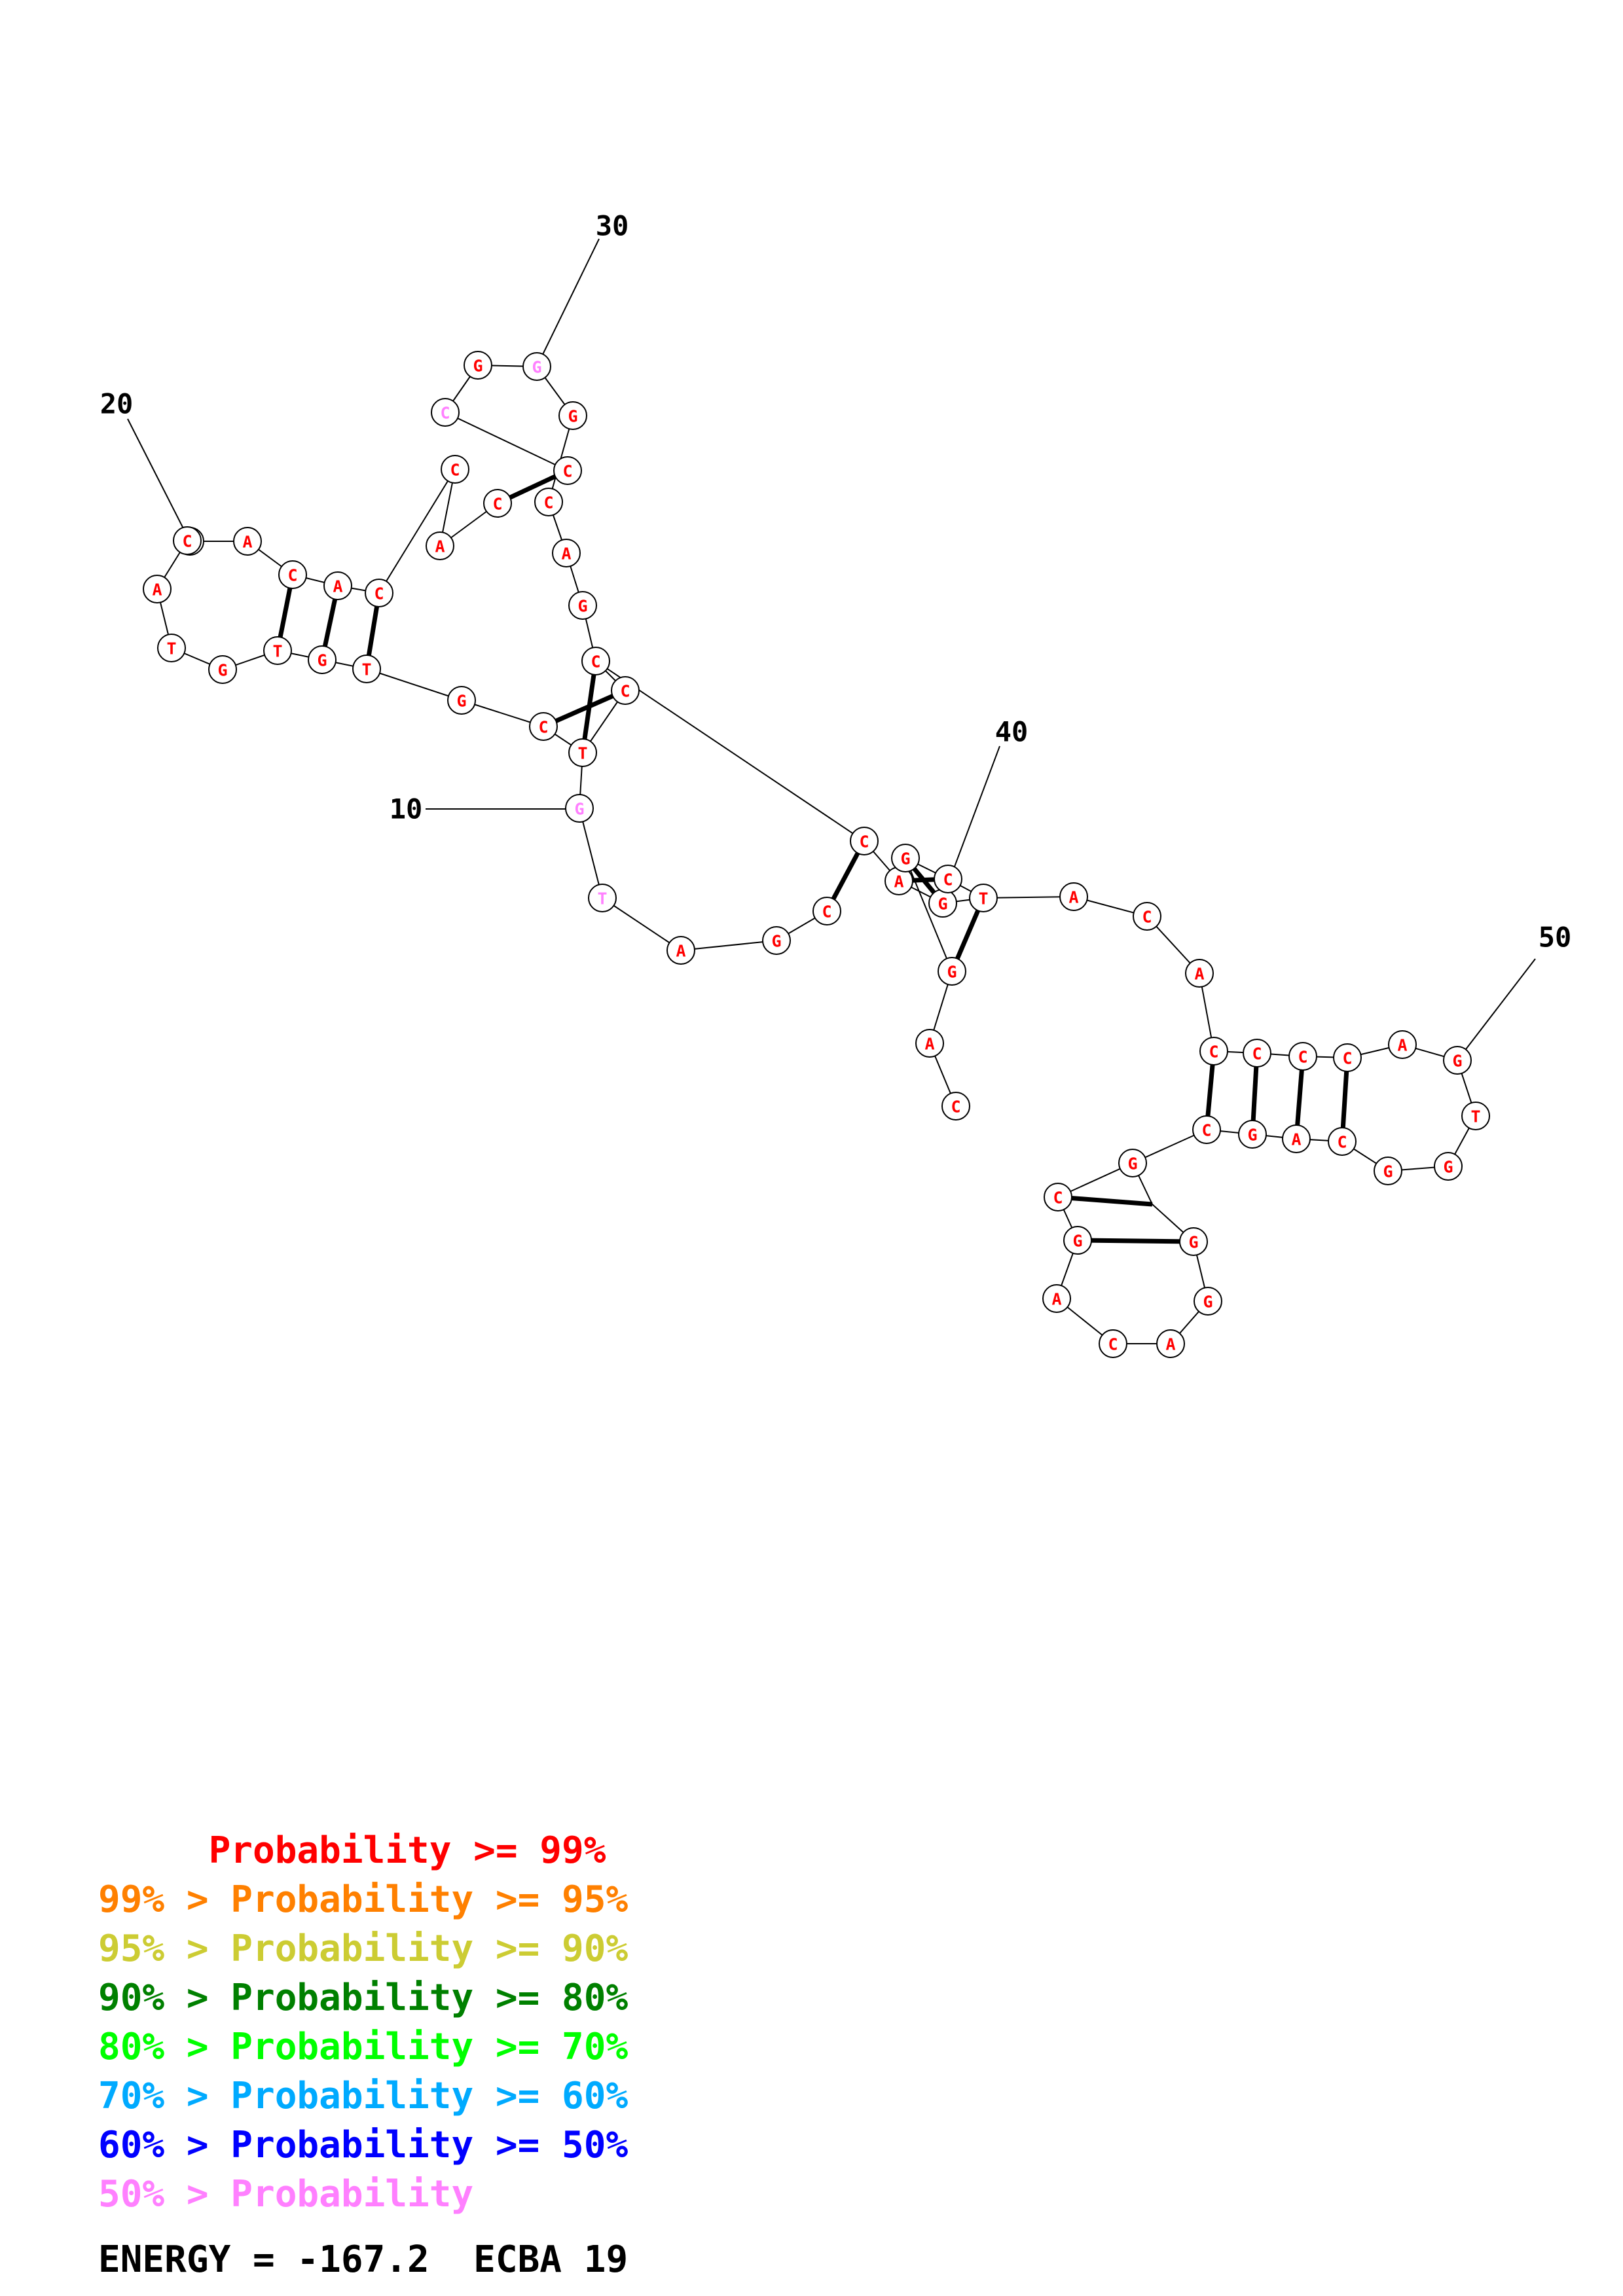  Describe the element at coordinates (1135, 1241) in the screenshot. I see `base-pair-bond` at that location.